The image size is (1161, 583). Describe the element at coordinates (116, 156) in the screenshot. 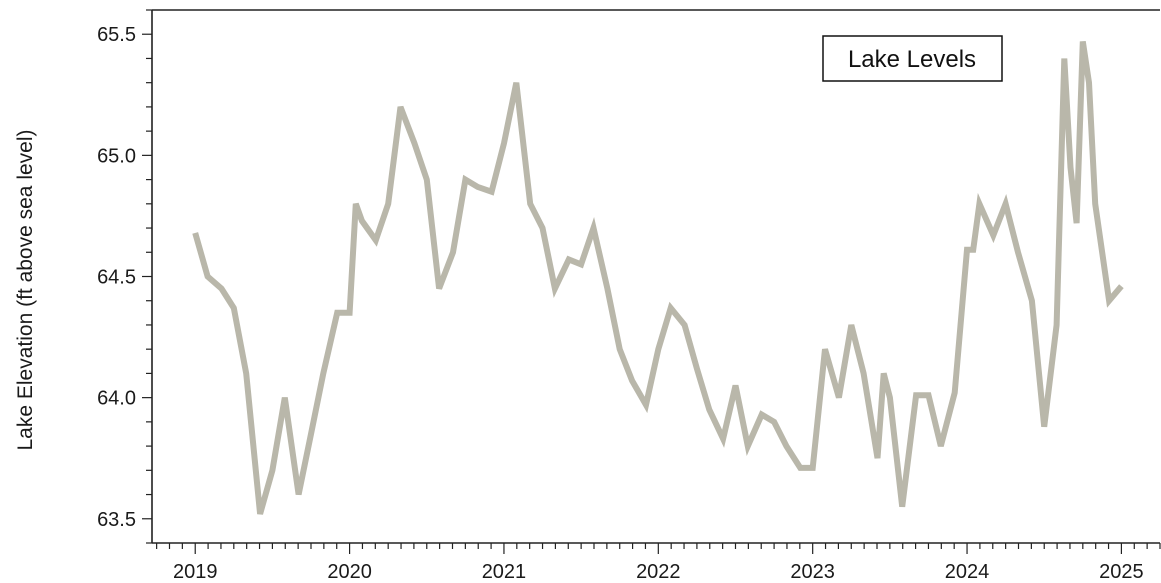

I see `y-tick-label: 65.0` at that location.